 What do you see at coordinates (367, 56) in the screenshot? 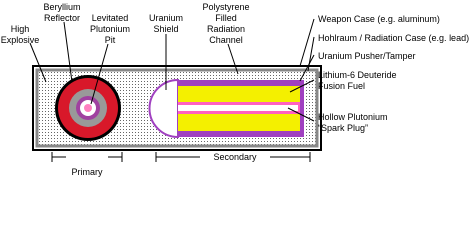
I see `label: Uranium Pusher/Tamper` at bounding box center [367, 56].